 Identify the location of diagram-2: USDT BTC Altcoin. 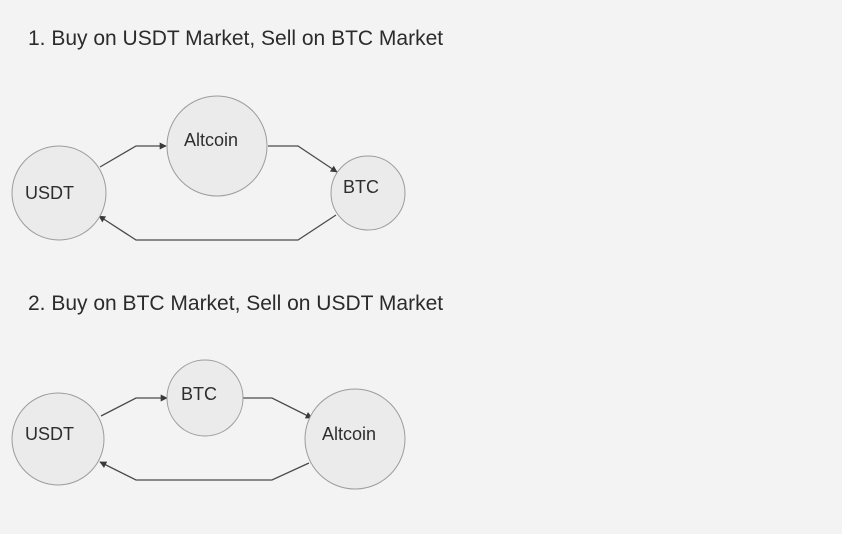
(208, 424).